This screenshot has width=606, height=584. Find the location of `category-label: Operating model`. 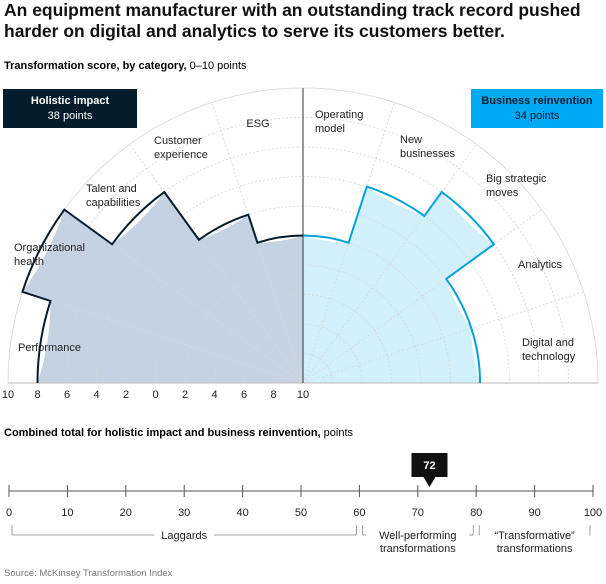

category-label: Operating model is located at coordinates (339, 122).